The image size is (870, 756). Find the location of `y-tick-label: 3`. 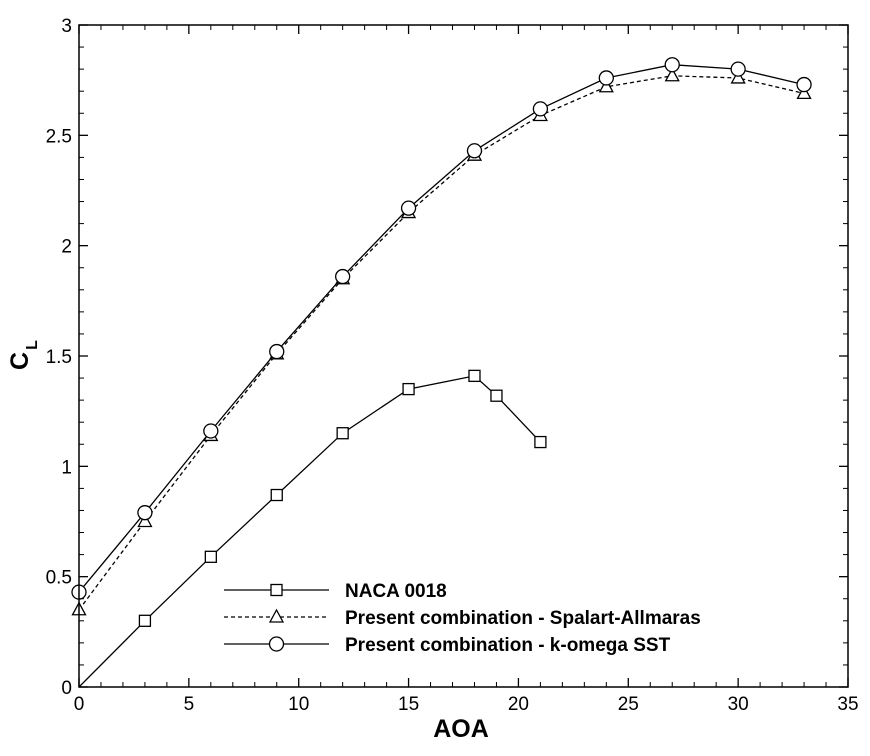

y-tick-label: 3 is located at coordinates (66, 26).